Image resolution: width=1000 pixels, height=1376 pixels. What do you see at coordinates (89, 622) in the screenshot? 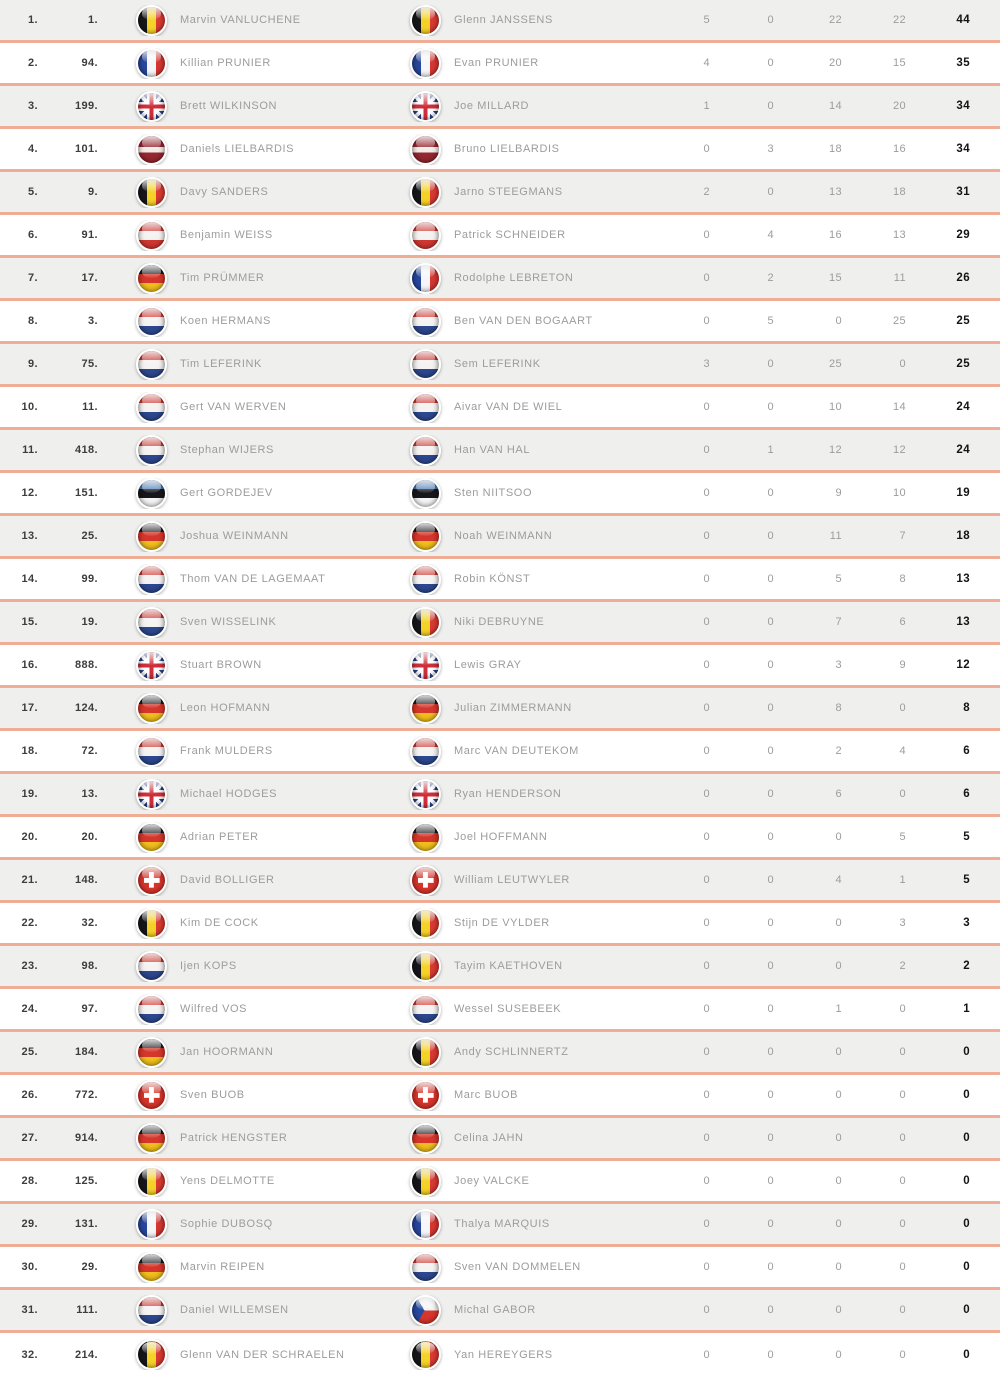
I see `race-number-cell: 19.` at bounding box center [89, 622].